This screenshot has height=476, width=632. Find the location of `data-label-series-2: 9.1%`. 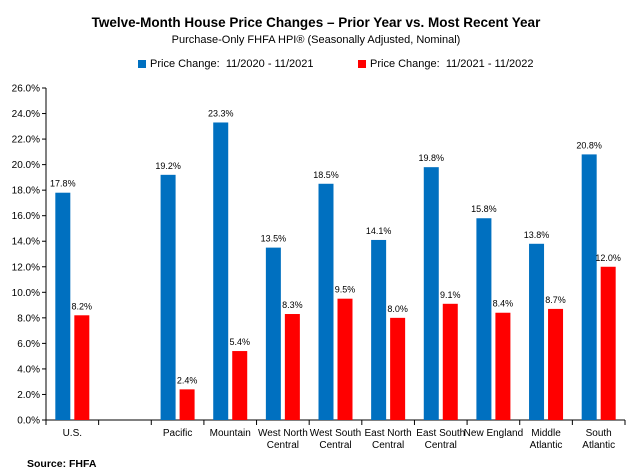

data-label-series-2: 9.1% is located at coordinates (450, 295).